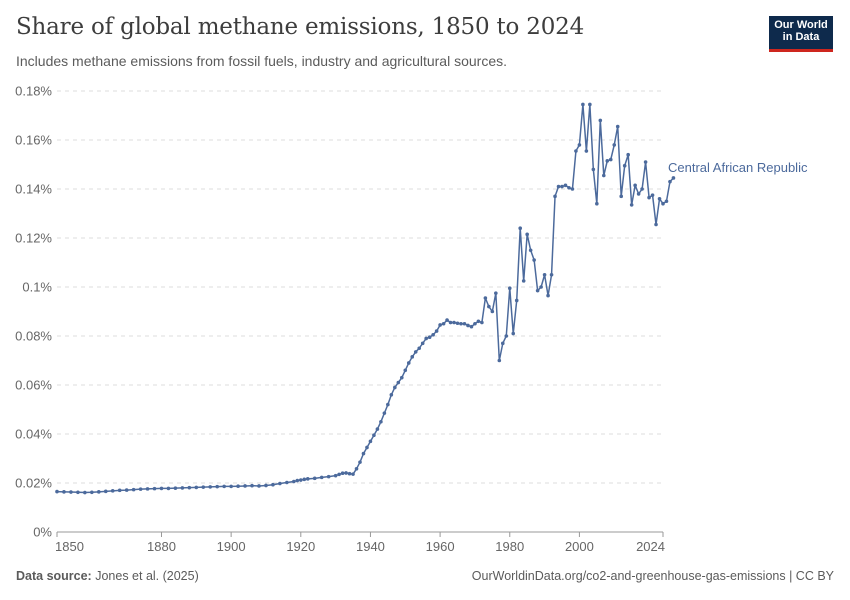  What do you see at coordinates (231, 546) in the screenshot?
I see `x-tick-label: 1900` at bounding box center [231, 546].